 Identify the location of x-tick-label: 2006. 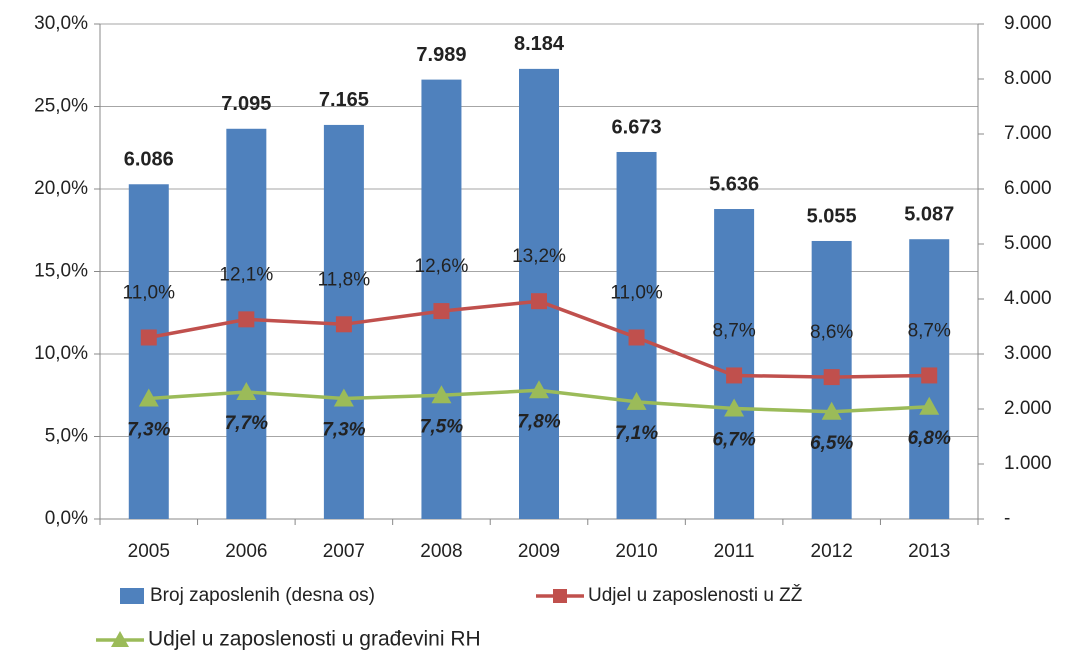
(246, 551).